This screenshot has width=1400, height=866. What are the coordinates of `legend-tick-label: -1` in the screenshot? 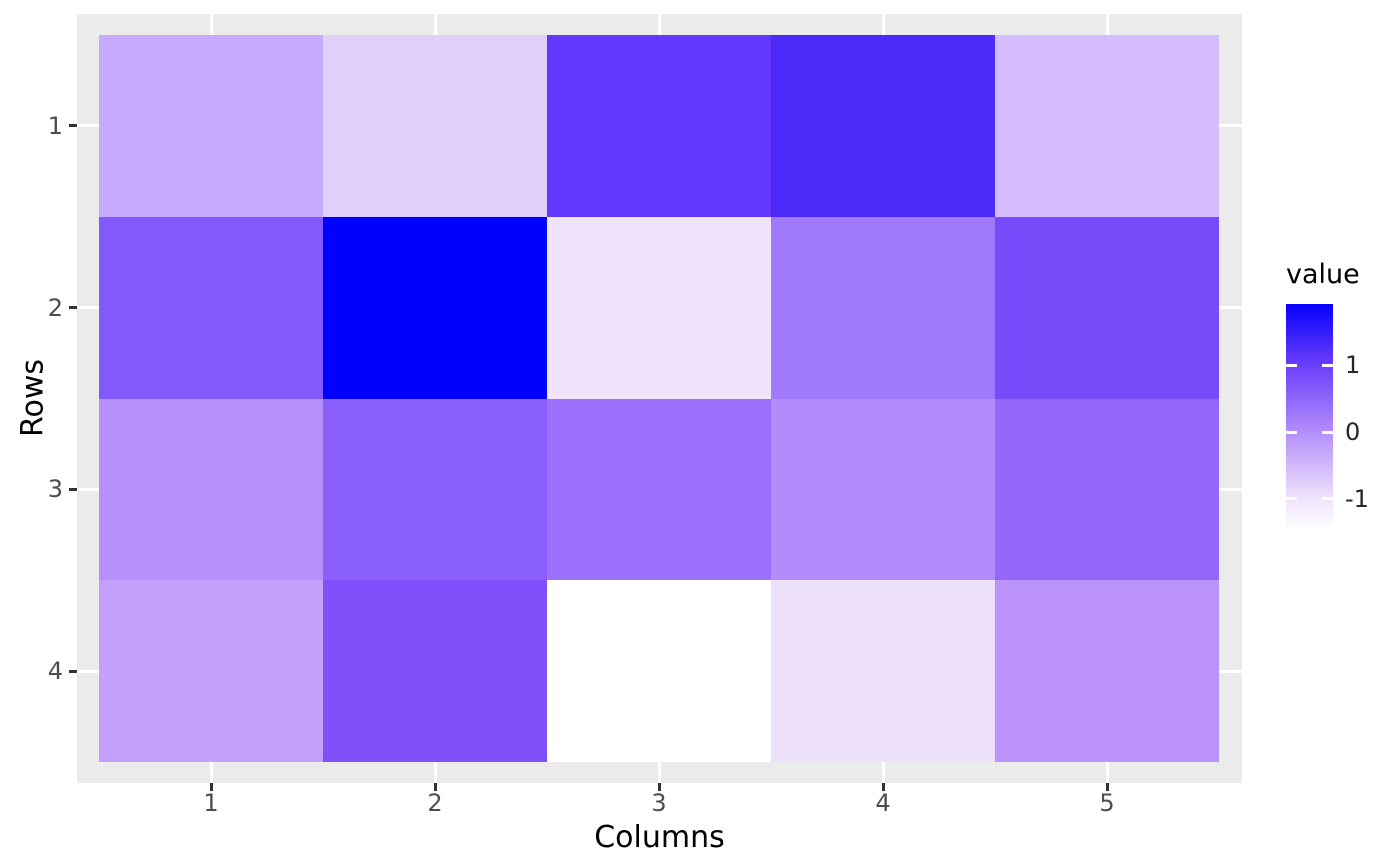 It's located at (1357, 498).